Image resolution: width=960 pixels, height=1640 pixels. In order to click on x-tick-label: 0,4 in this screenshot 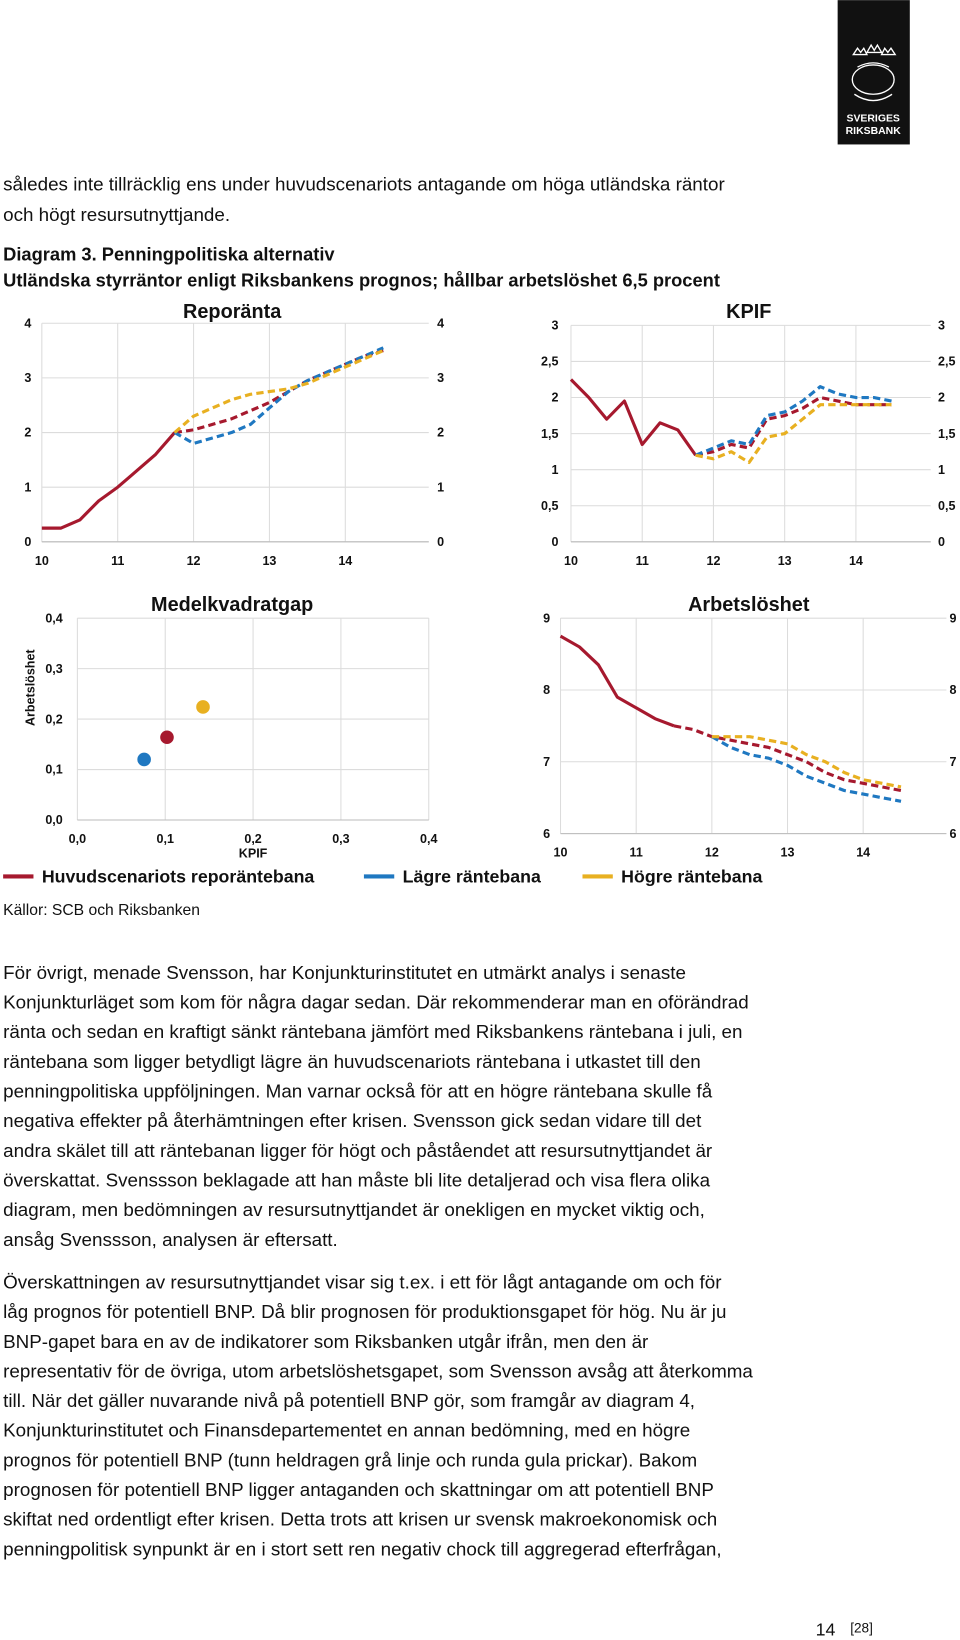, I will do `click(428, 839)`.